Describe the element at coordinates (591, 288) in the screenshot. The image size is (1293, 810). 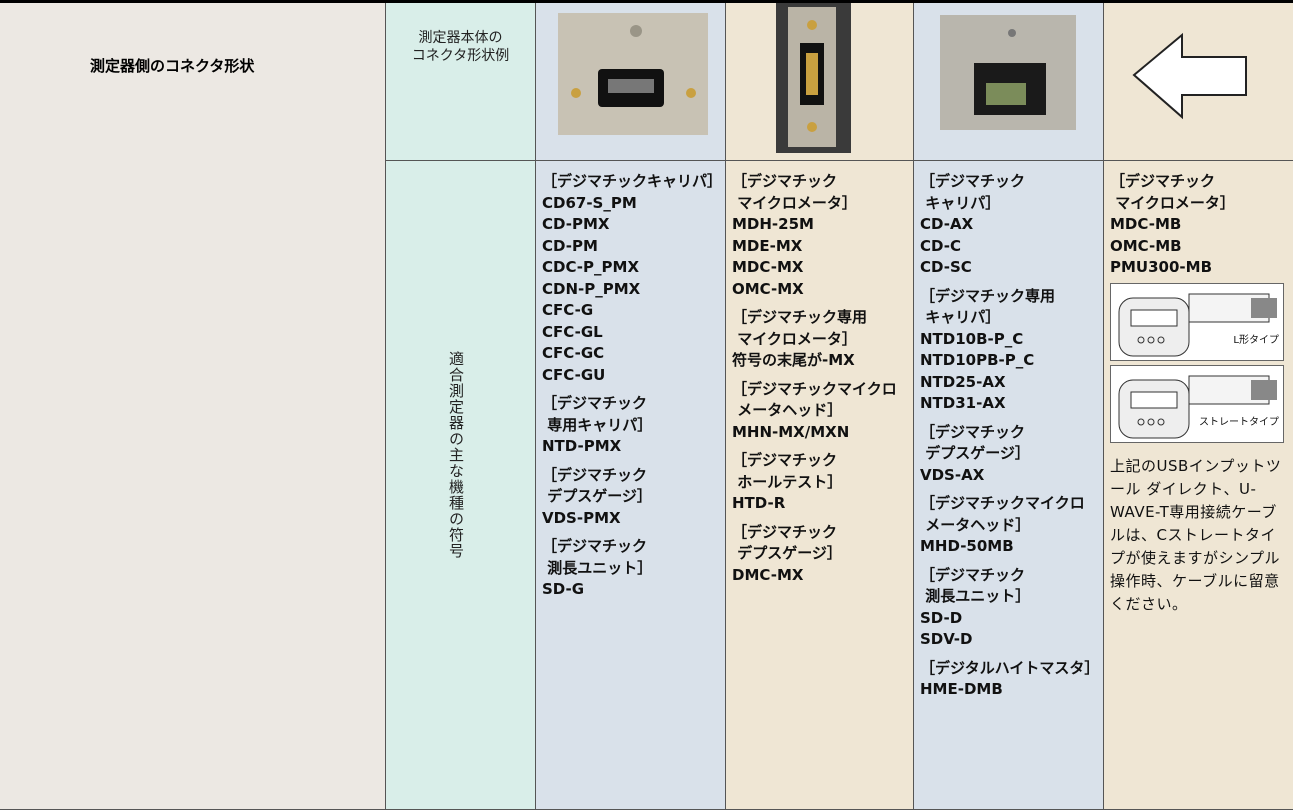
I see `model-code: CDN-P_PMX` at that location.